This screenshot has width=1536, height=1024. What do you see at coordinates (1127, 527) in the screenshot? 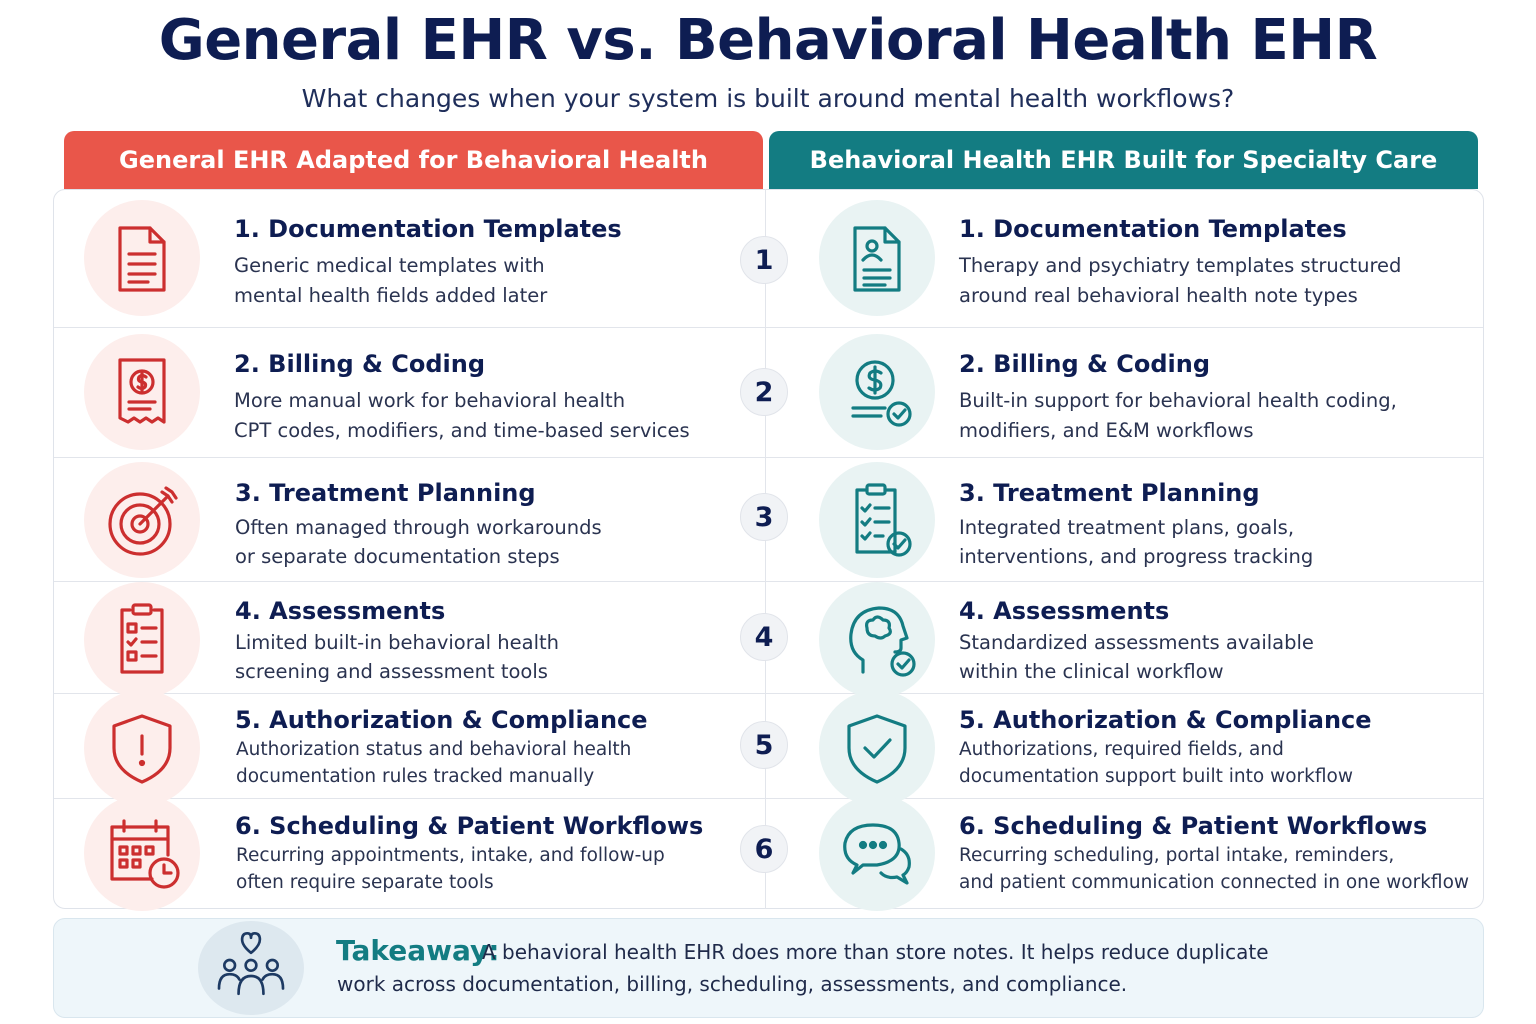
I see `right-item-desc: Integrated treatment plans, goals,` at bounding box center [1127, 527].